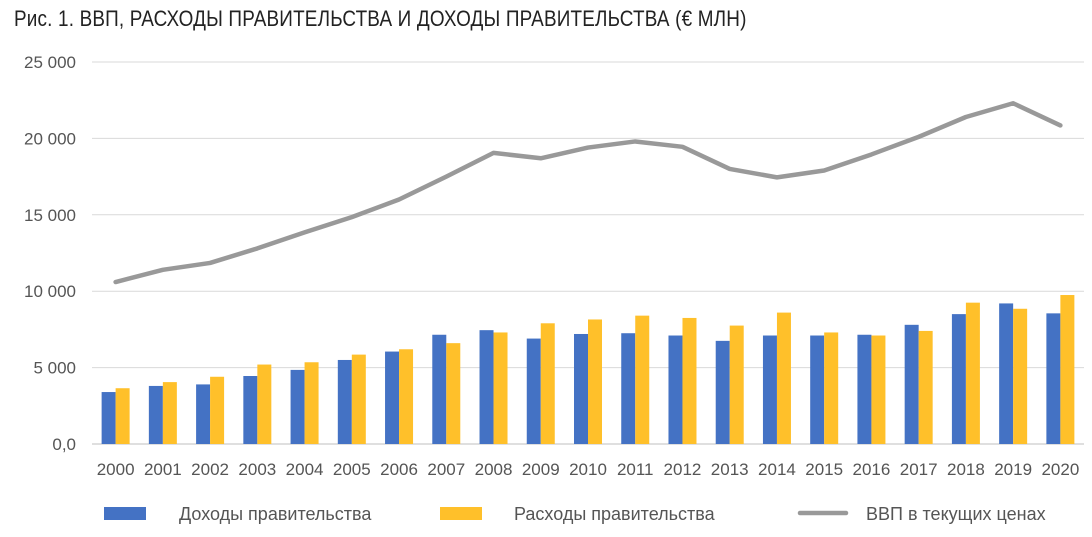 The image size is (1092, 537). Describe the element at coordinates (730, 469) in the screenshot. I see `x-tick-label: 2013` at that location.